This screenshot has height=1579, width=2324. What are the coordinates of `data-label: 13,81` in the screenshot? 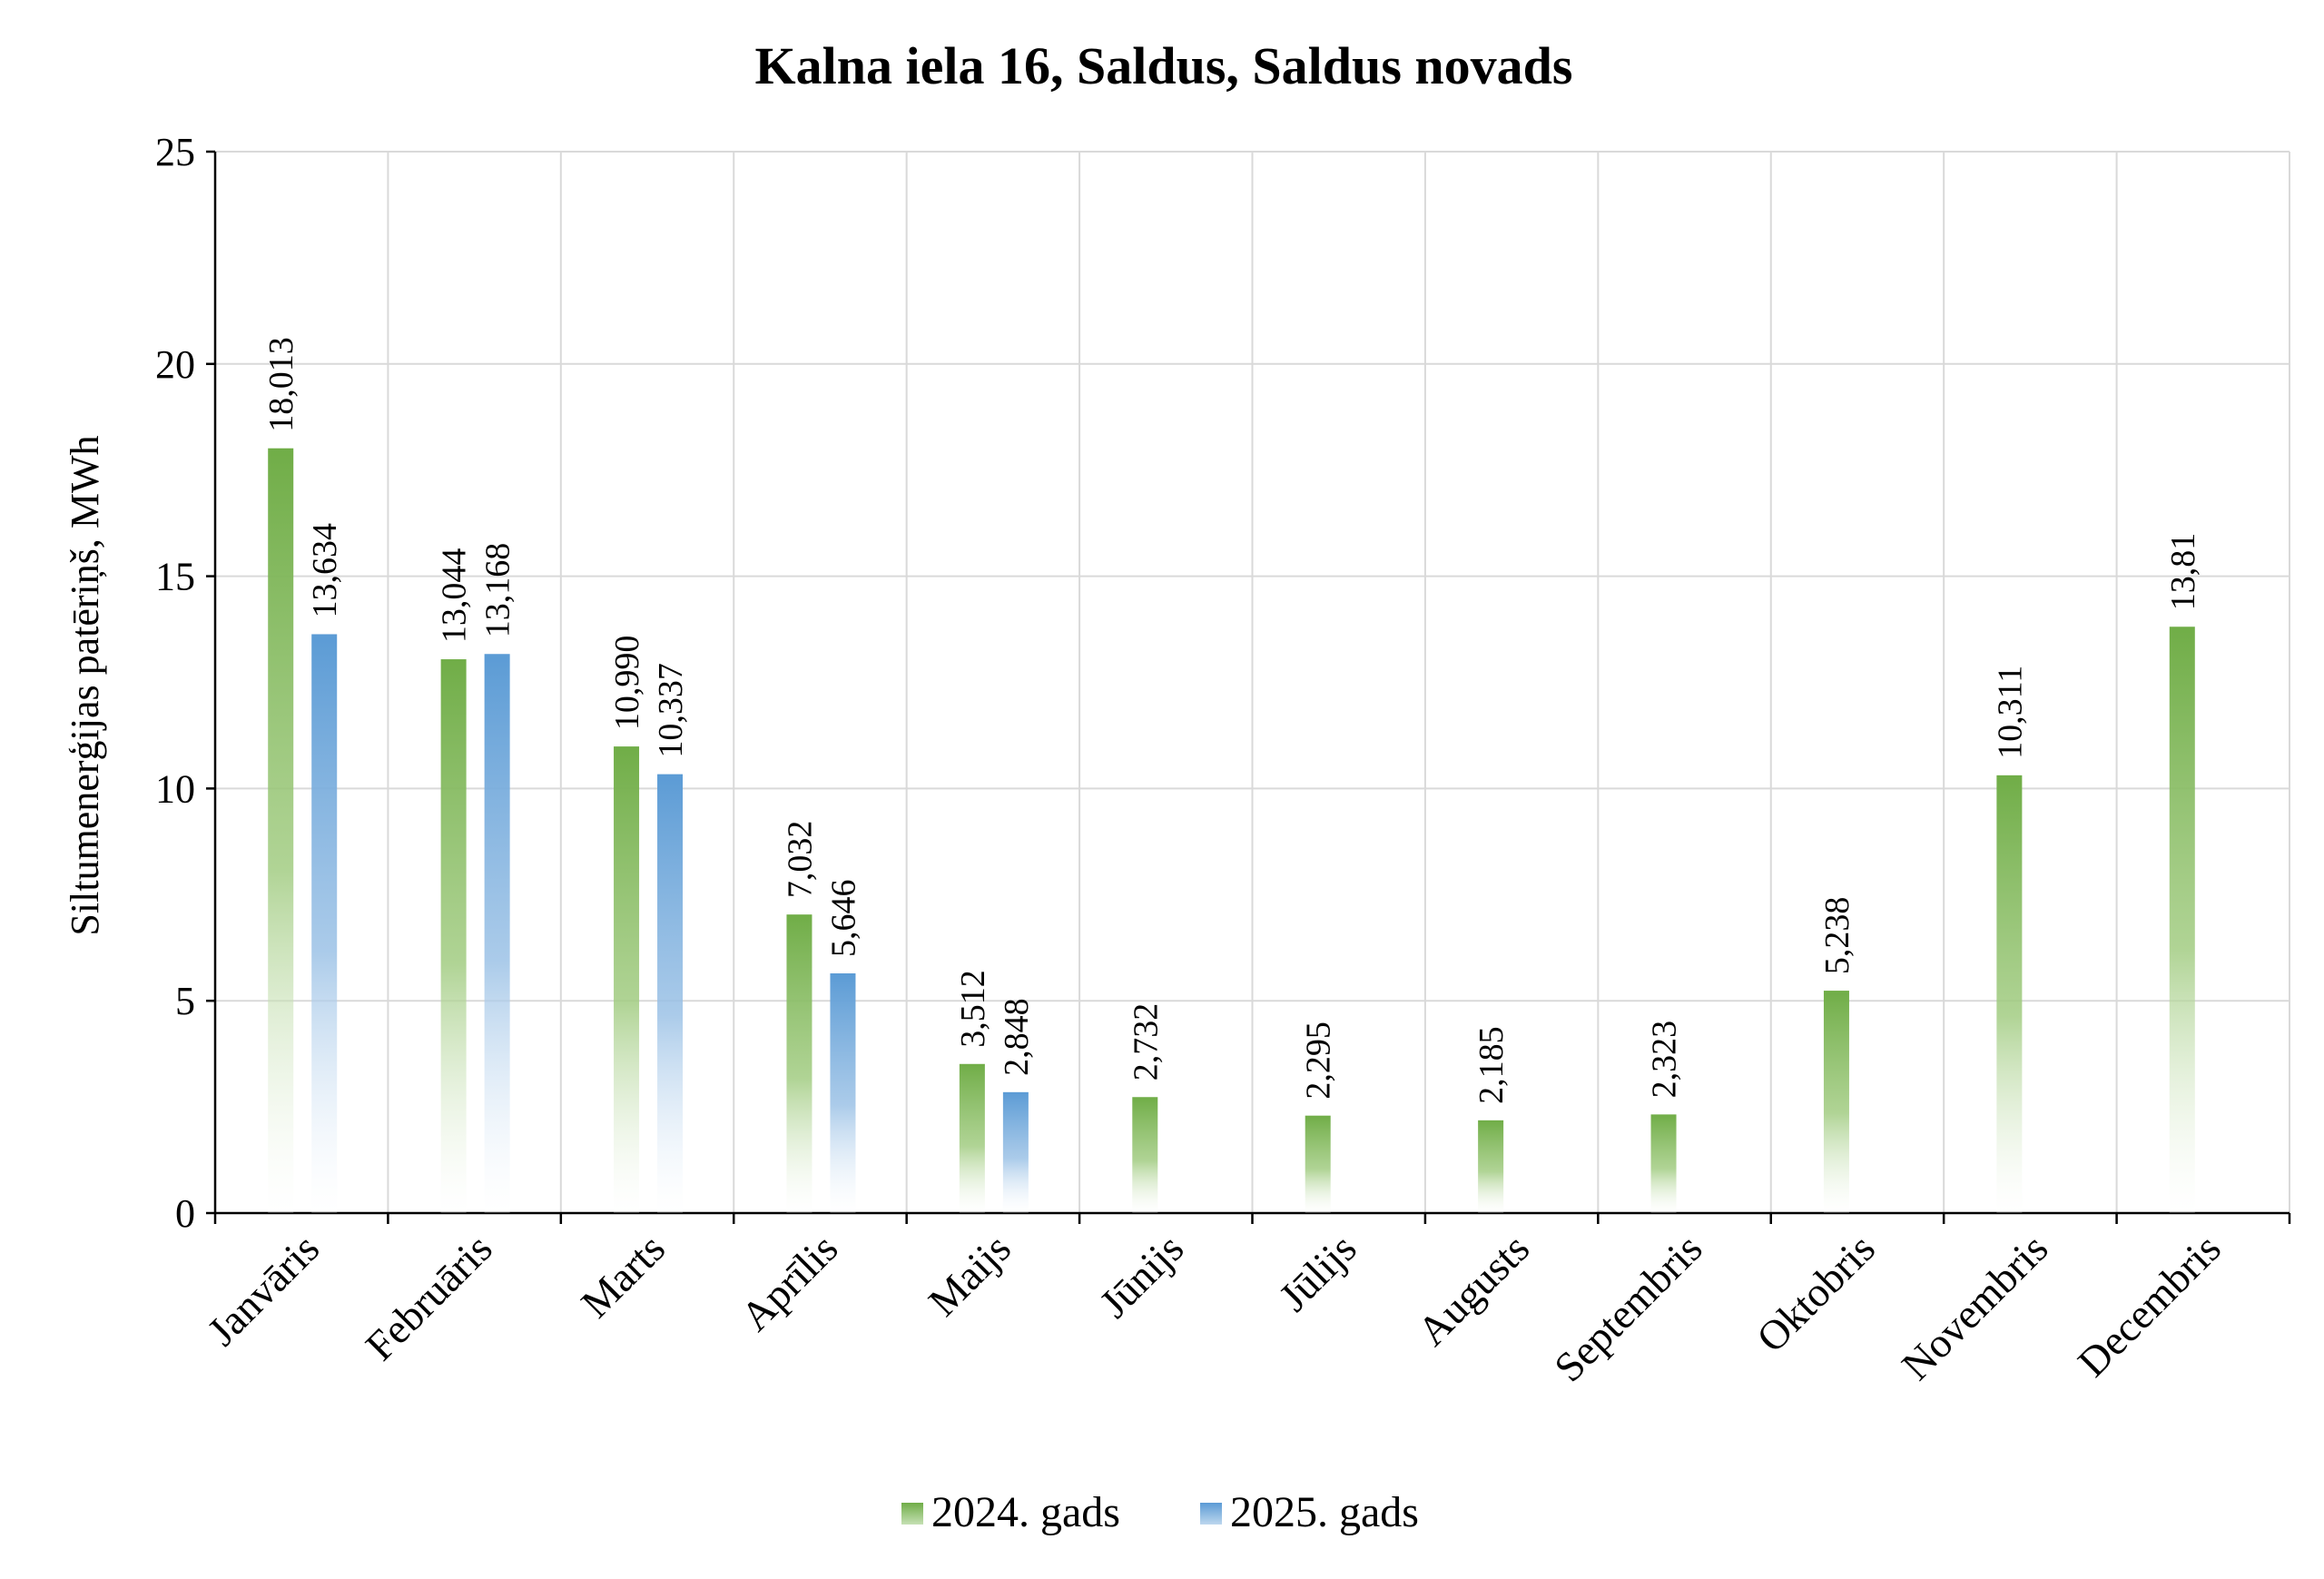 It's located at (2183, 572).